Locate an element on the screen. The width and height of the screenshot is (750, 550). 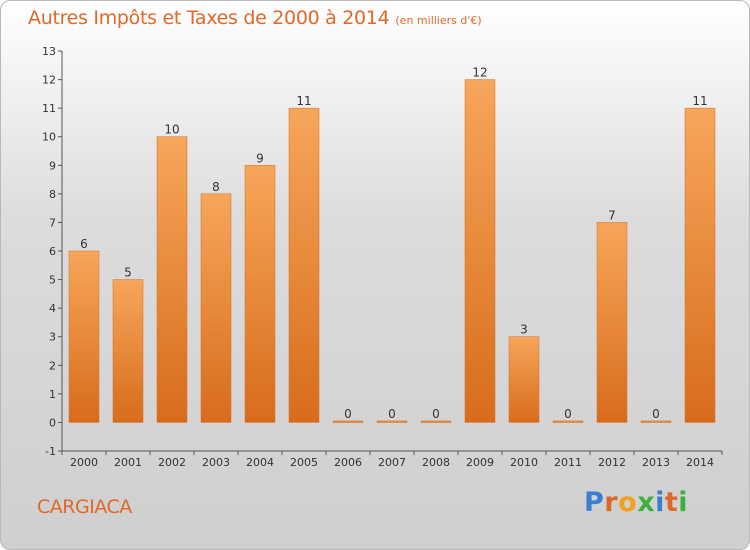
commune-name: CARGIACA is located at coordinates (84, 507).